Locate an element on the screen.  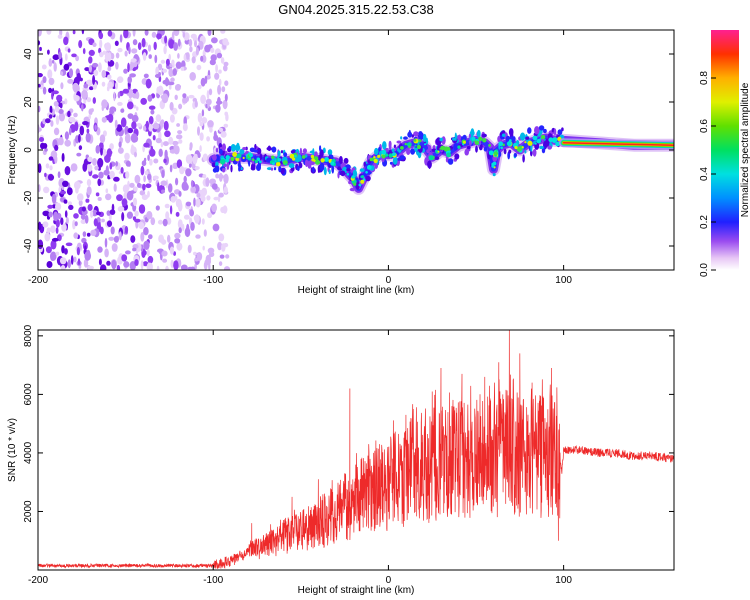
snr-xlabel: Height of straight line (km) is located at coordinates (356, 590).